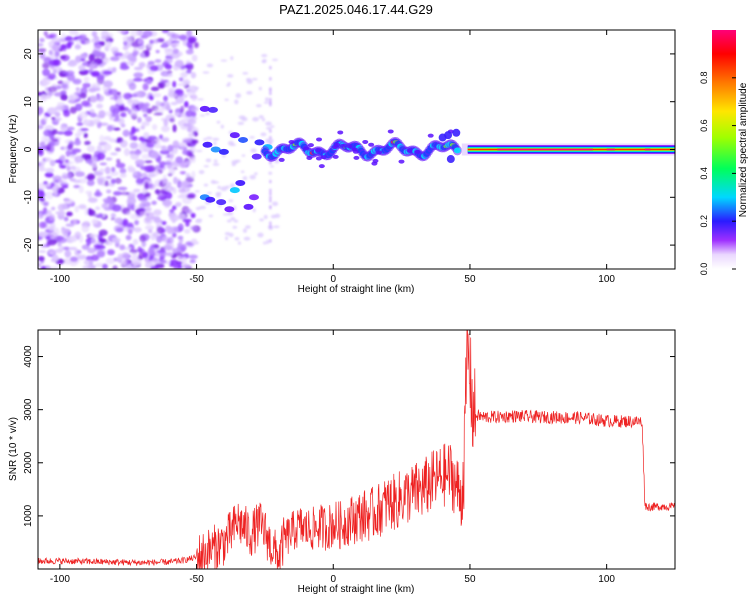 This screenshot has width=750, height=605. What do you see at coordinates (60, 279) in the screenshot?
I see `x-tick-label: -100` at bounding box center [60, 279].